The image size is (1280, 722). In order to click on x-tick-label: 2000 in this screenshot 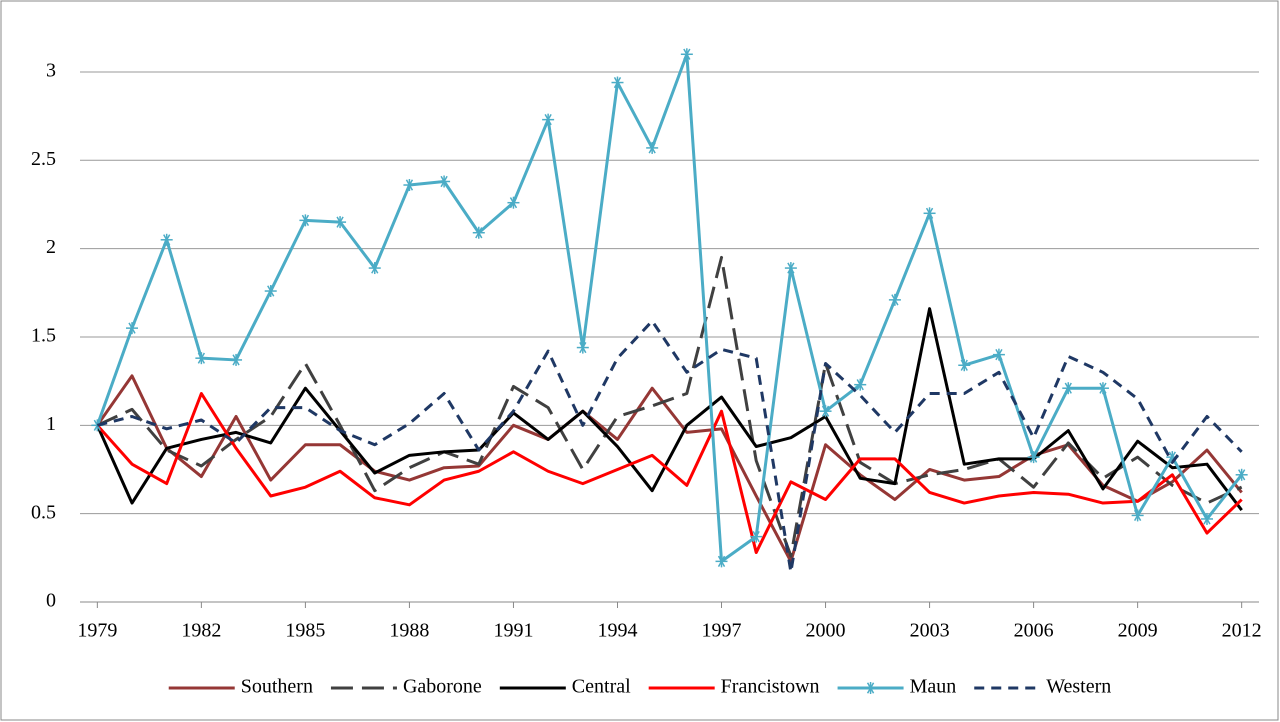, I will do `click(826, 631)`.